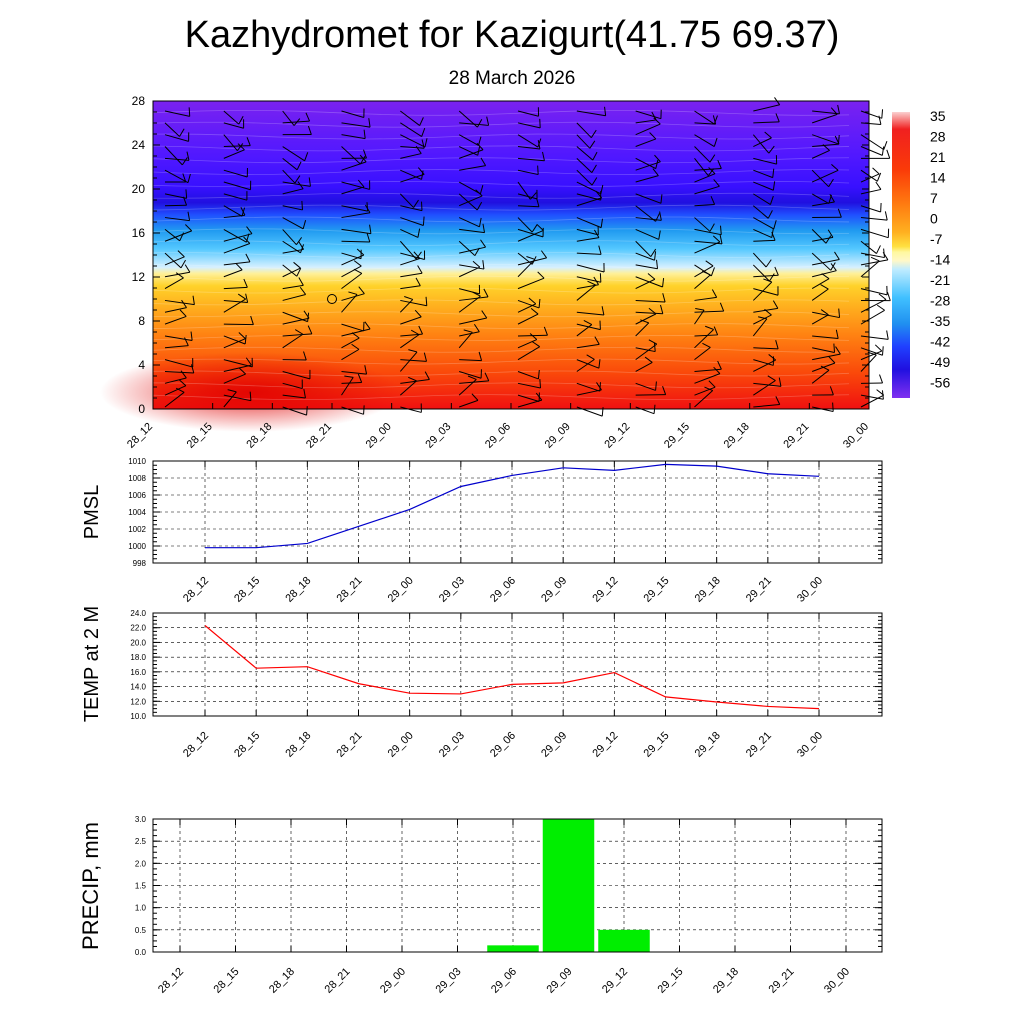  Describe the element at coordinates (796, 436) in the screenshot. I see `heatmap-xtick-label: 29_21` at that location.